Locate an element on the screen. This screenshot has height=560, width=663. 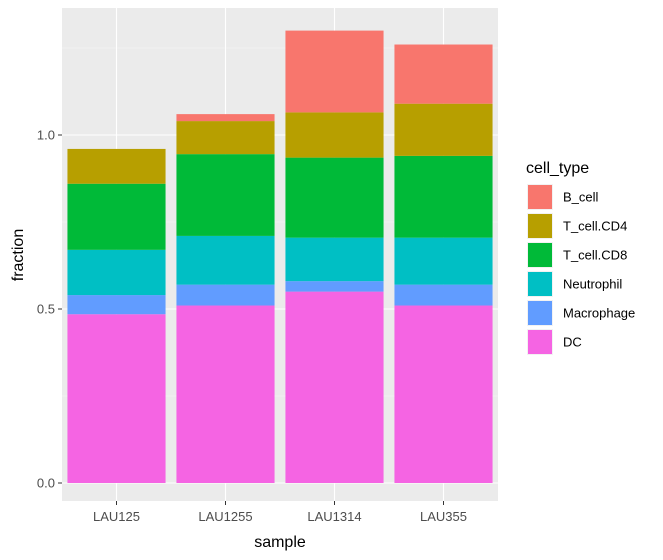
x-axis: LAU125 LAU1255 LAU1314 LAU355 is located at coordinates (280, 512).